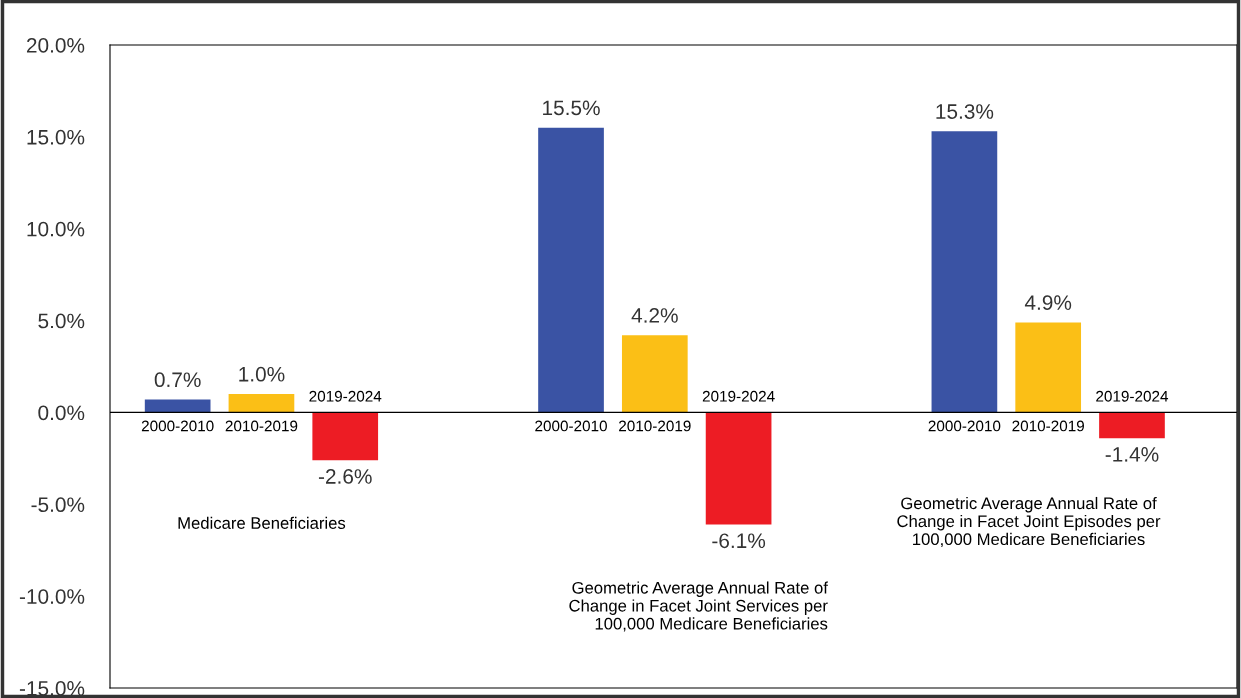 This screenshot has height=698, width=1241. Describe the element at coordinates (571, 108) in the screenshot. I see `data-label: 15.5%` at that location.